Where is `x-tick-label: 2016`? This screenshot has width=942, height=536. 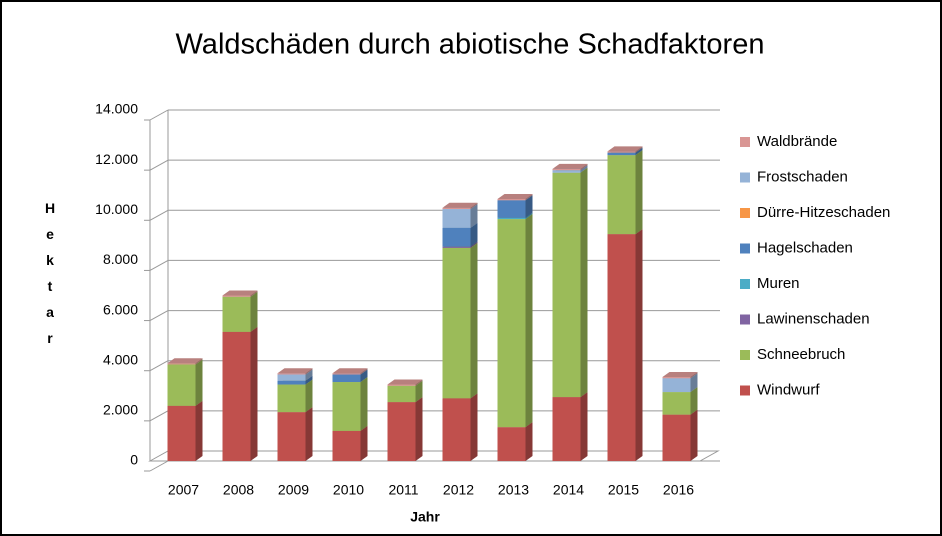
x-tick-label: 2016 is located at coordinates (678, 490).